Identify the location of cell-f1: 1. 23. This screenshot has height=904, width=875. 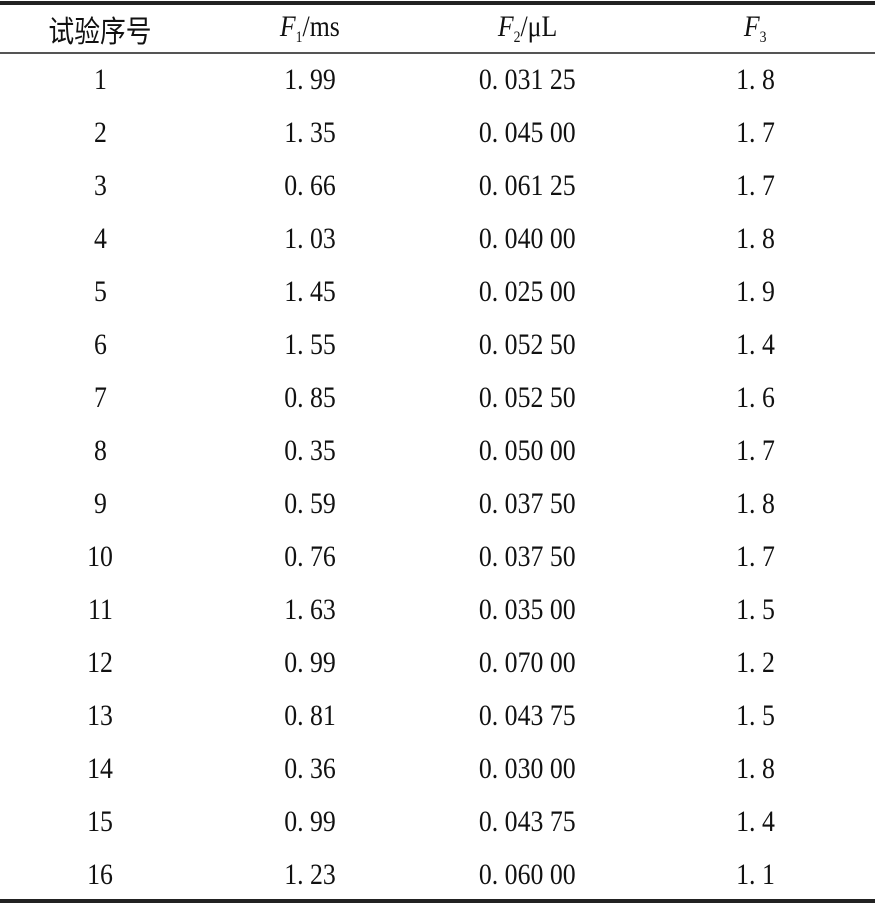
(310, 874).